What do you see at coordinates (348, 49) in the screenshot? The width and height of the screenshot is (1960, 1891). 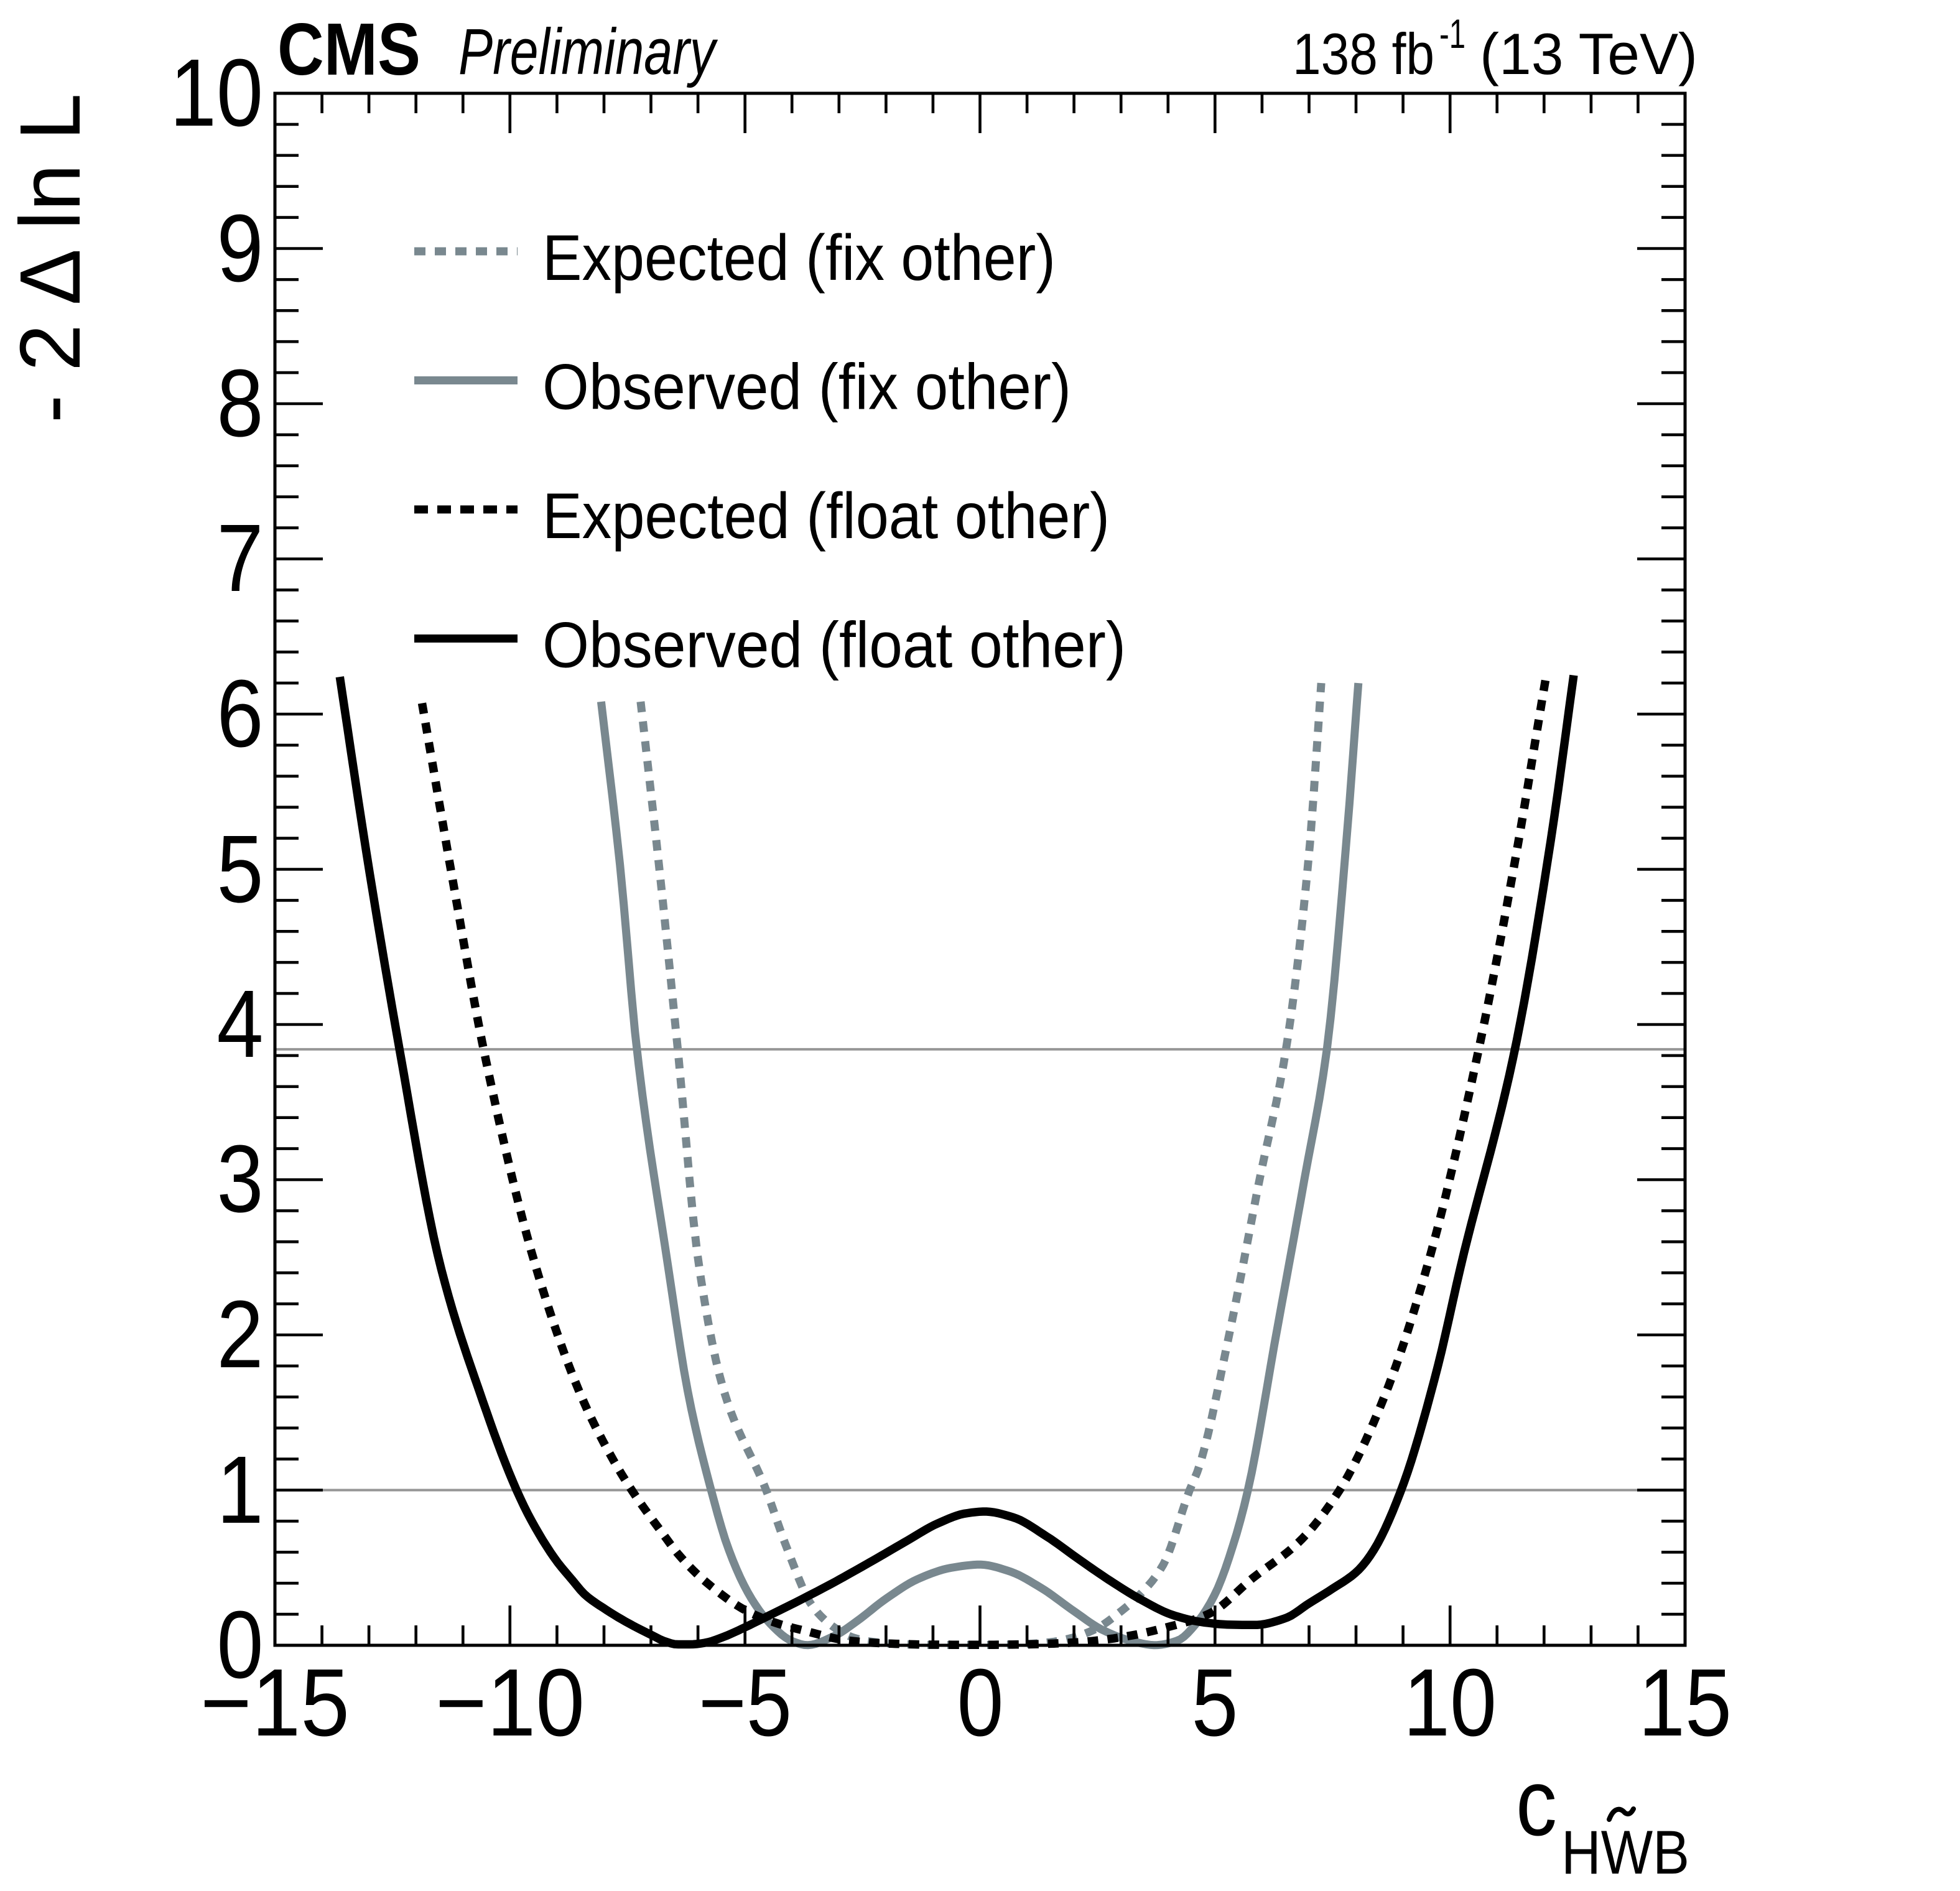 I see `svg-text: CMS` at bounding box center [348, 49].